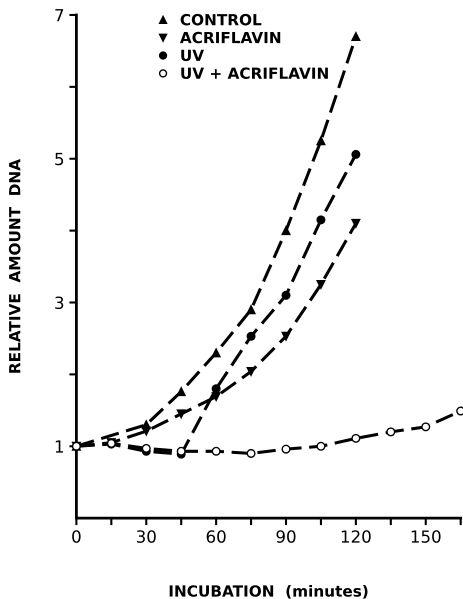 Image resolution: width=463 pixels, height=599 pixels. What do you see at coordinates (59, 303) in the screenshot?
I see `y-tick-label: 3` at bounding box center [59, 303].